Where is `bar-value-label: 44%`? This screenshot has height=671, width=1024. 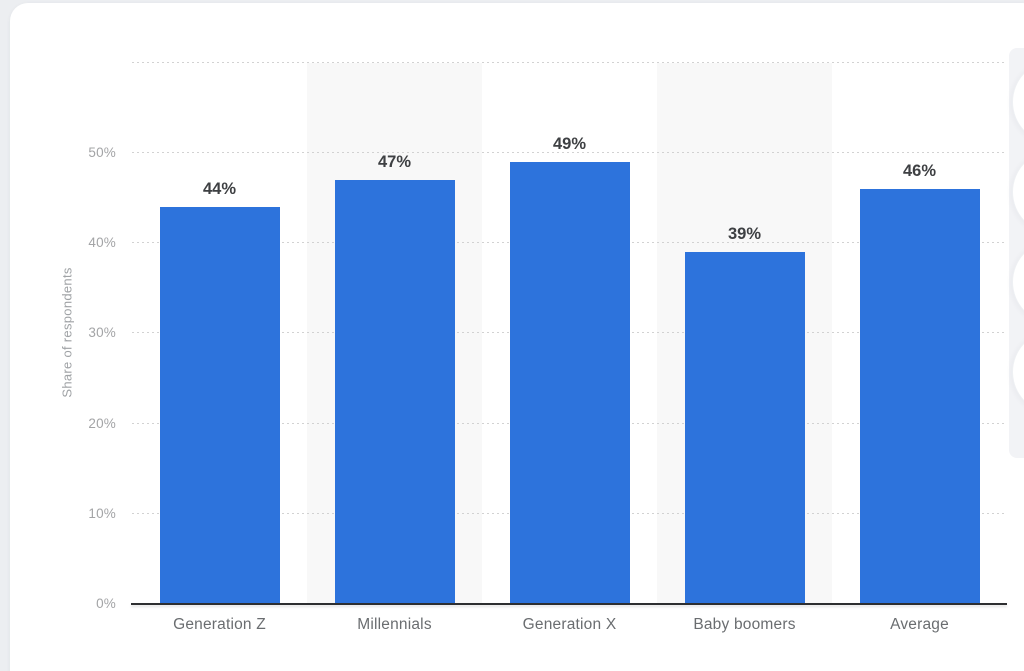 bar-value-label: 44% is located at coordinates (219, 189).